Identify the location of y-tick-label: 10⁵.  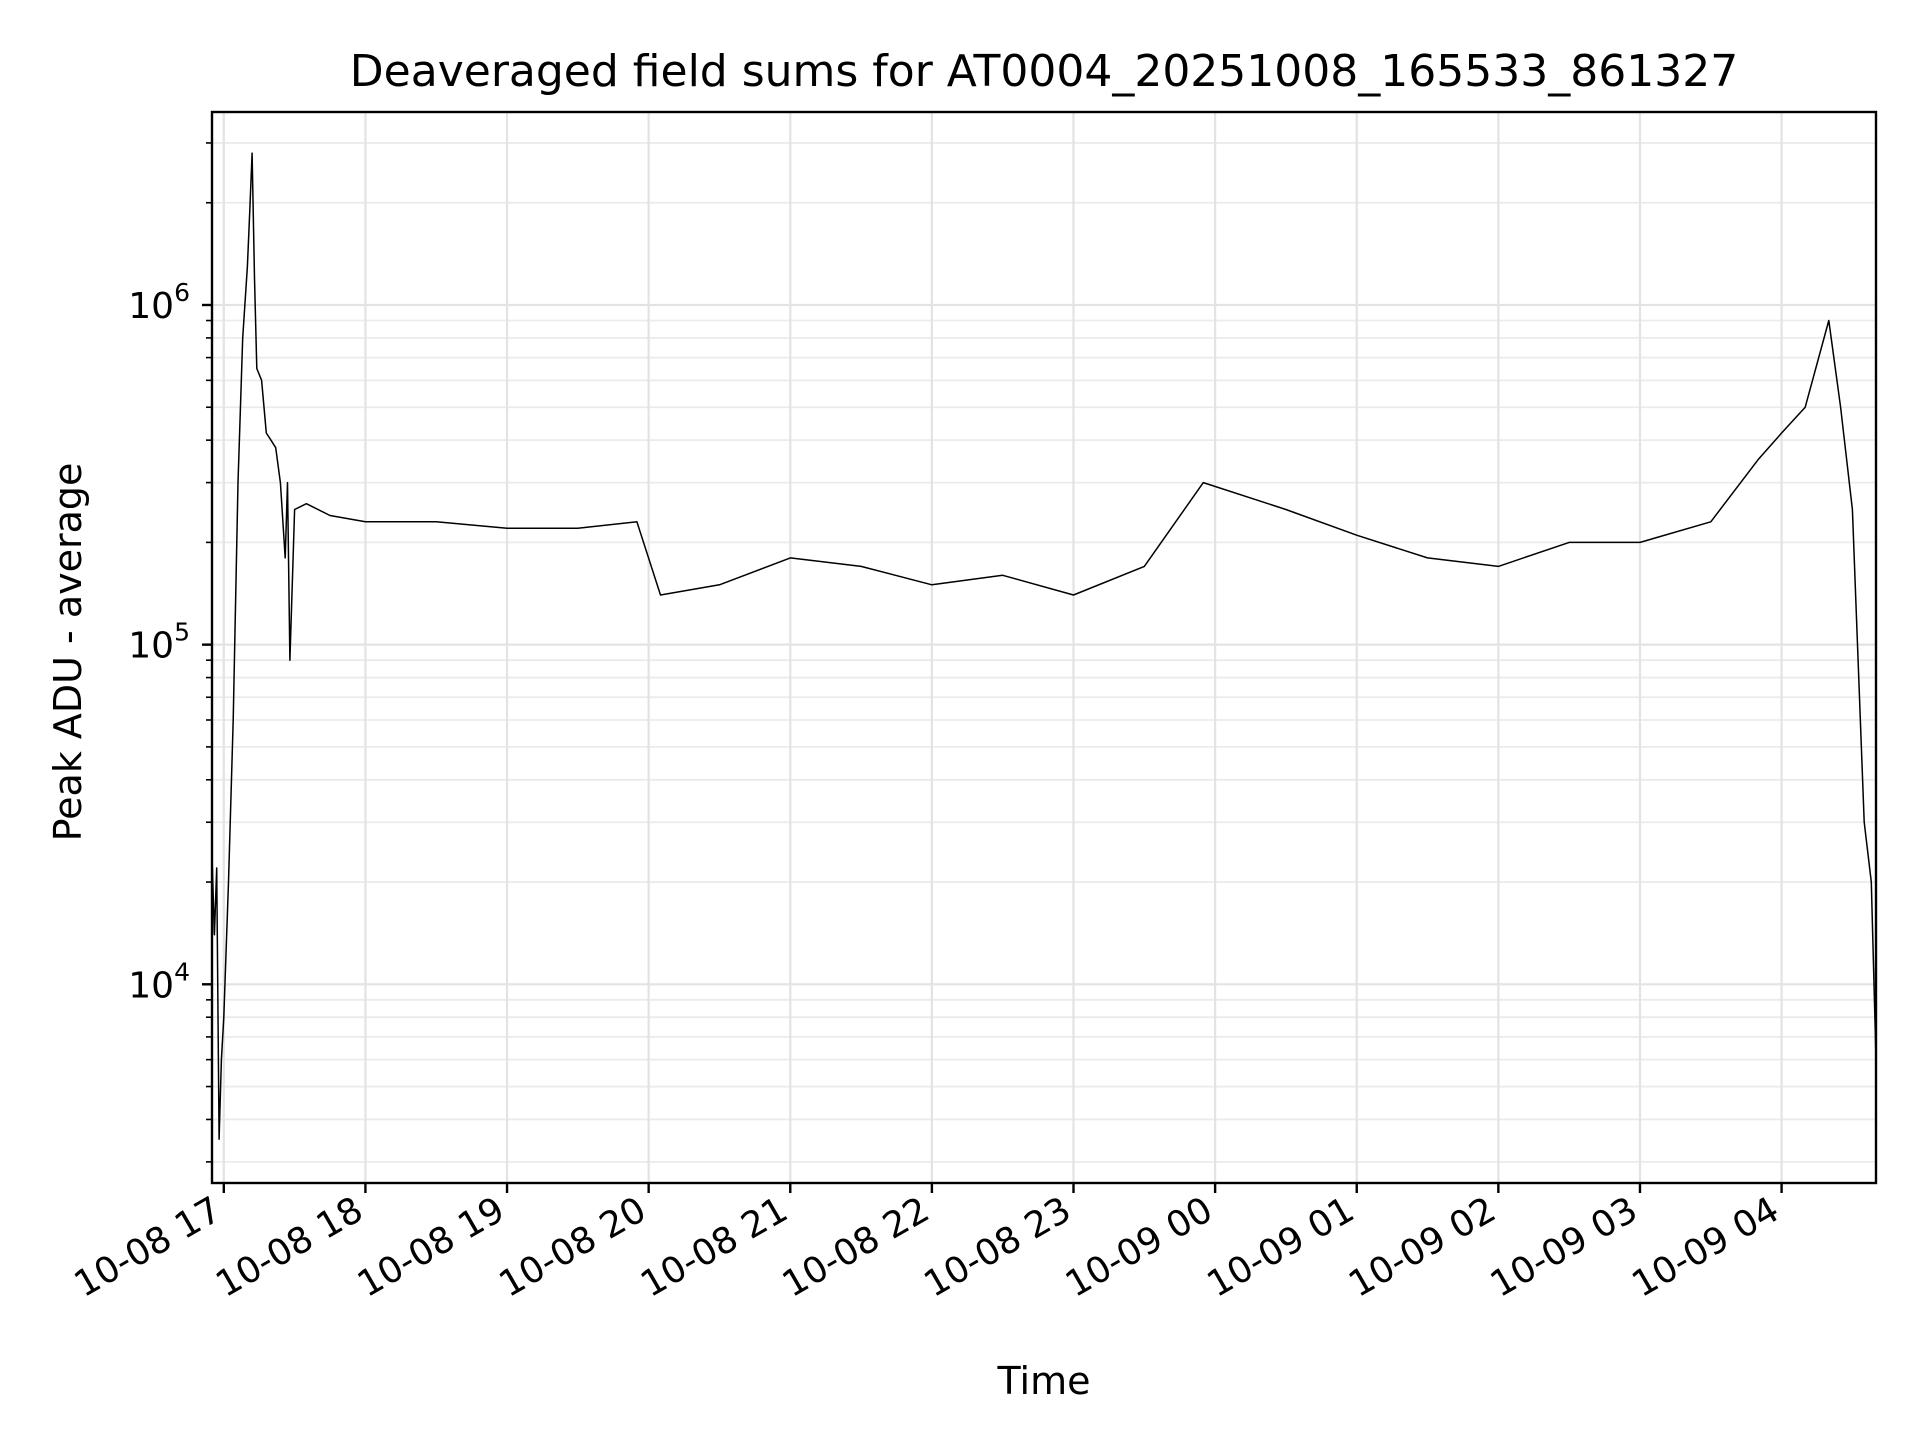
(159, 642).